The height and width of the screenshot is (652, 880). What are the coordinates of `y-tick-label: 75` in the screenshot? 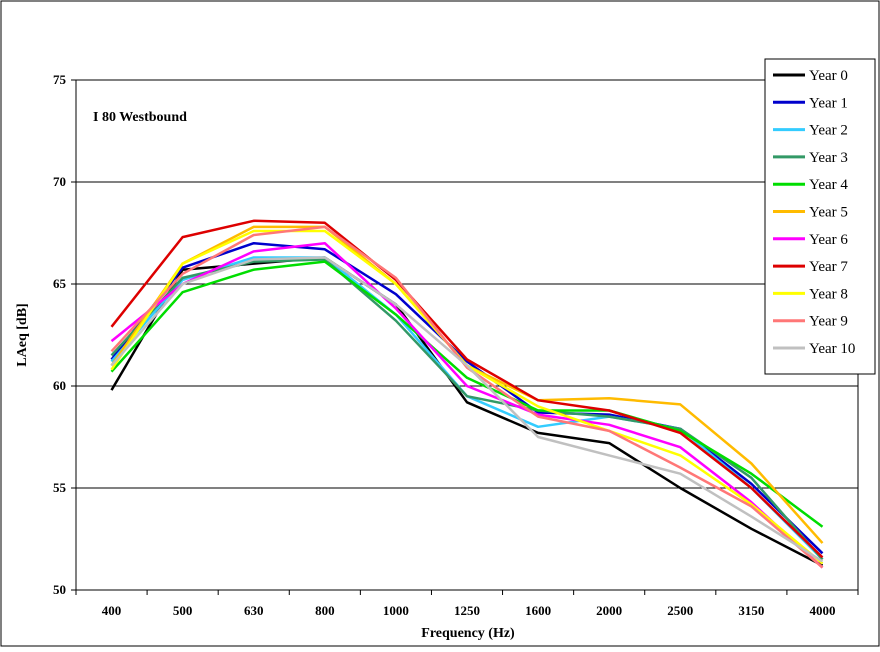 It's located at (60, 79).